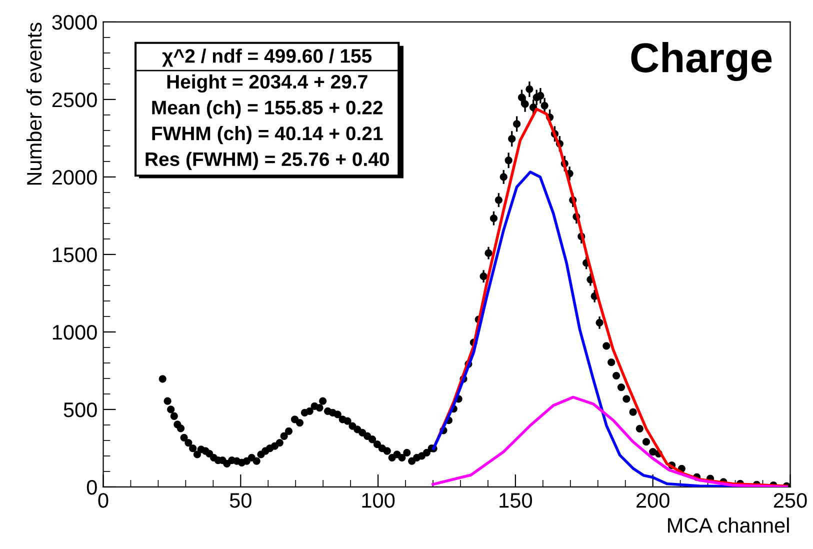 The height and width of the screenshot is (549, 813). Describe the element at coordinates (80, 410) in the screenshot. I see `y-tick-label: 500` at that location.